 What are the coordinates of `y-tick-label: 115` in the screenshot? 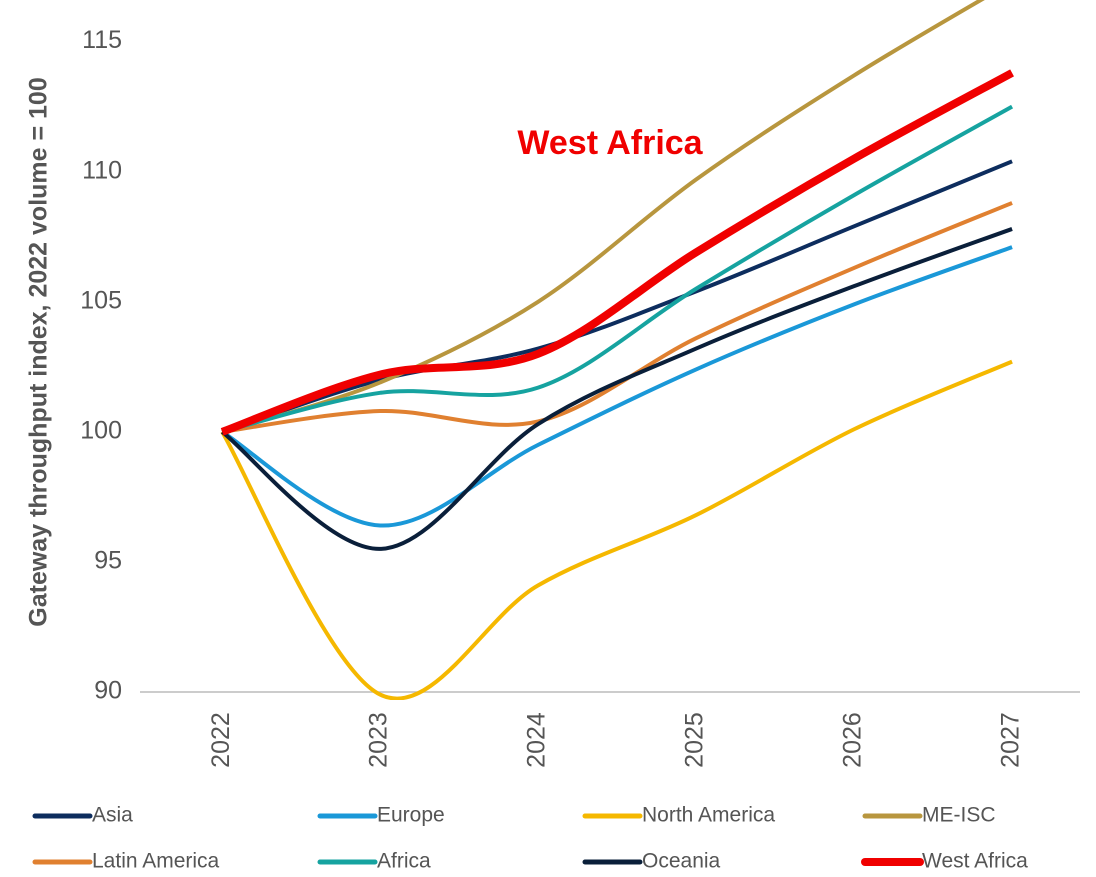 It's located at (102, 40).